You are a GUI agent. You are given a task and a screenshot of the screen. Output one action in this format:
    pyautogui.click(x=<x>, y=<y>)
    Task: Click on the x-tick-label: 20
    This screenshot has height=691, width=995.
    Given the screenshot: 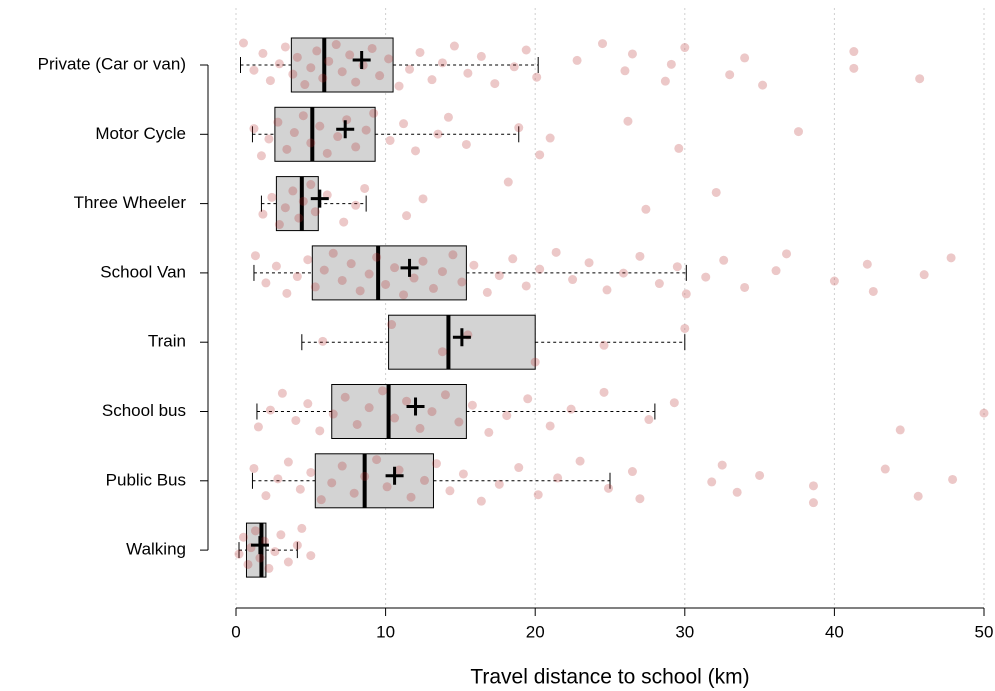 What is the action you would take?
    pyautogui.click(x=535, y=631)
    